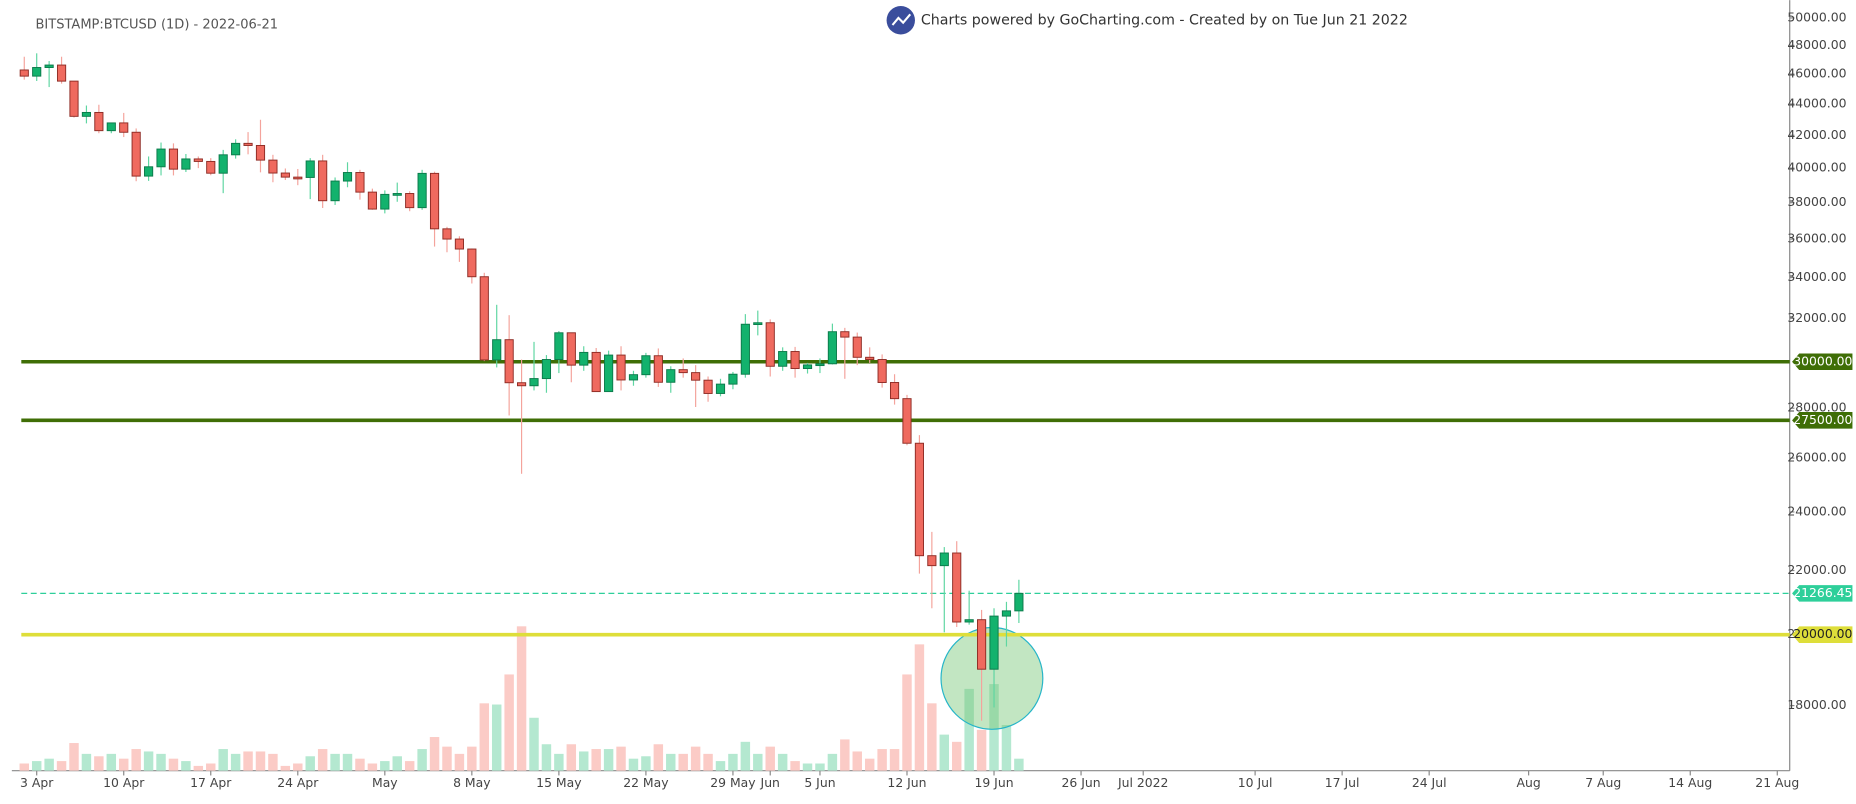 This screenshot has width=1856, height=804. I want to click on x-tick-label: 8 May, so click(471, 782).